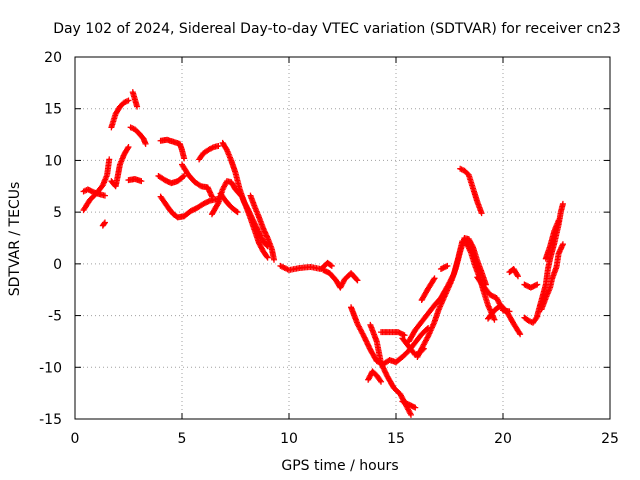 This screenshot has width=640, height=480. Describe the element at coordinates (53, 161) in the screenshot. I see `y-tick-label: 10` at that location.